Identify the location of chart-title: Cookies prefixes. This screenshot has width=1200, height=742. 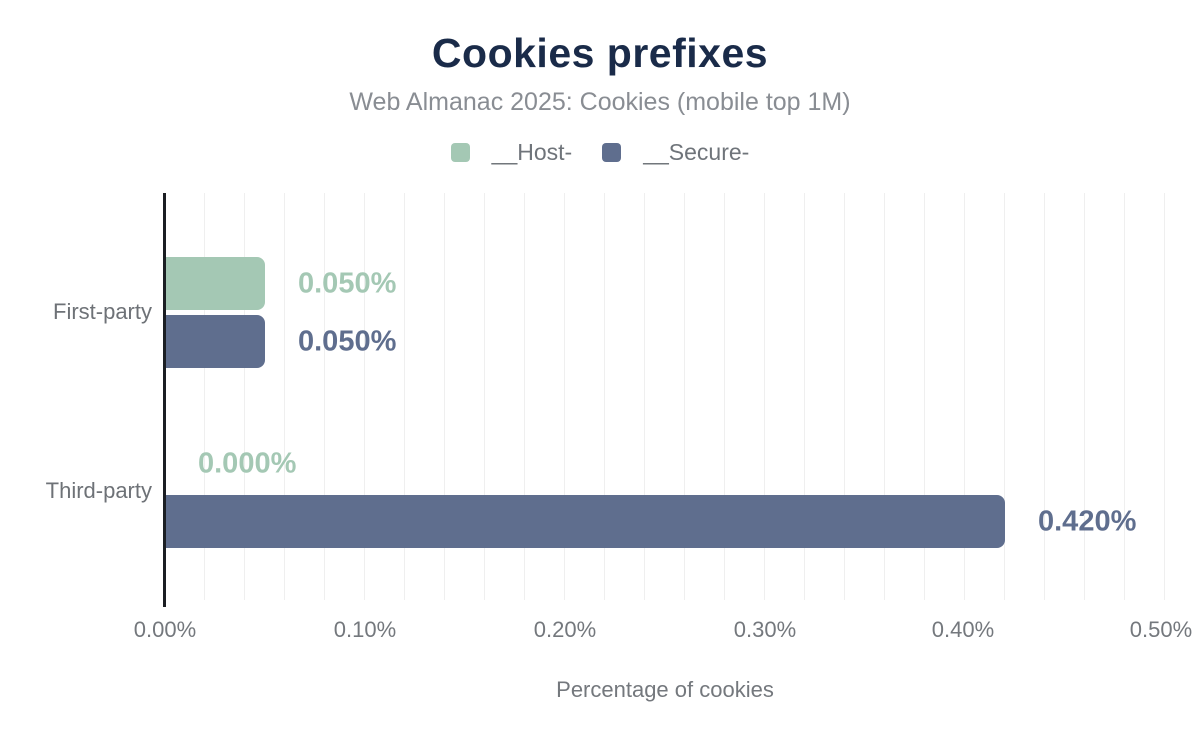
(600, 53).